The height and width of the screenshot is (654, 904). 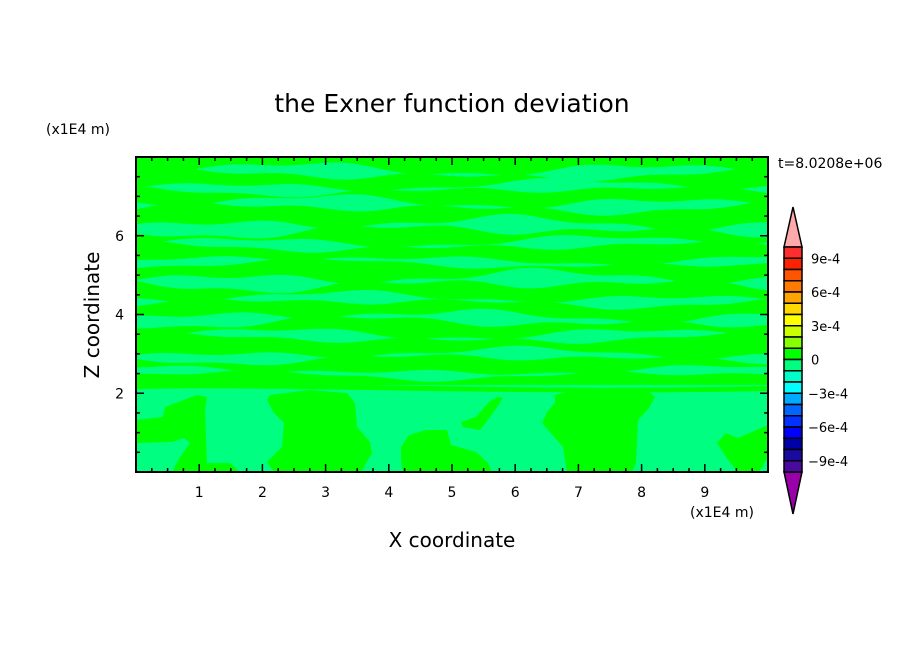 What do you see at coordinates (262, 493) in the screenshot?
I see `x-tick-label: 2` at bounding box center [262, 493].